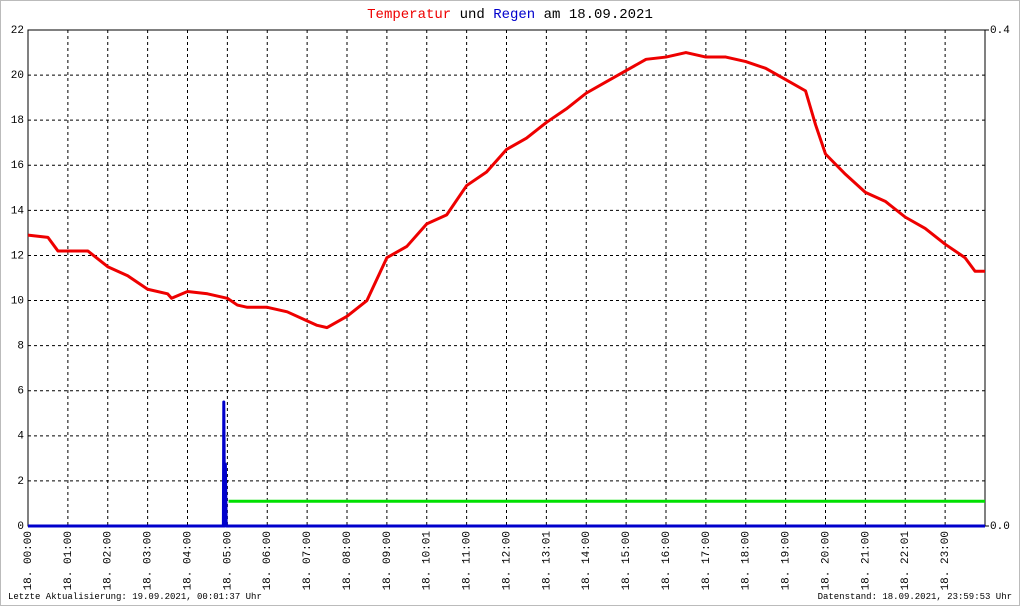 This screenshot has width=1020, height=606. Describe the element at coordinates (507, 560) in the screenshot. I see `x-tick-label: 18. 12:00` at that location.